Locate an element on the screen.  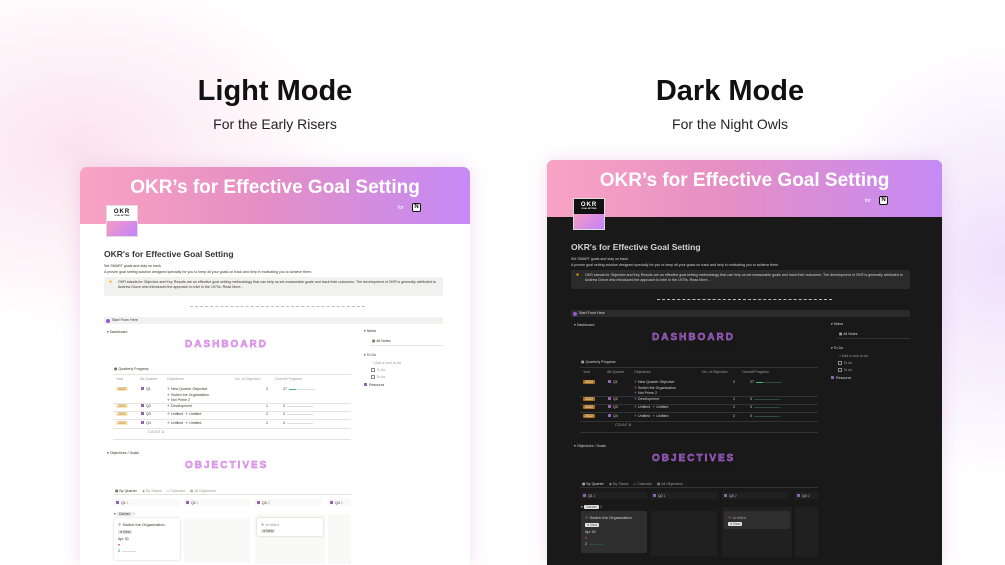
objectives-heading: OBJECTIVES is located at coordinates (694, 458).